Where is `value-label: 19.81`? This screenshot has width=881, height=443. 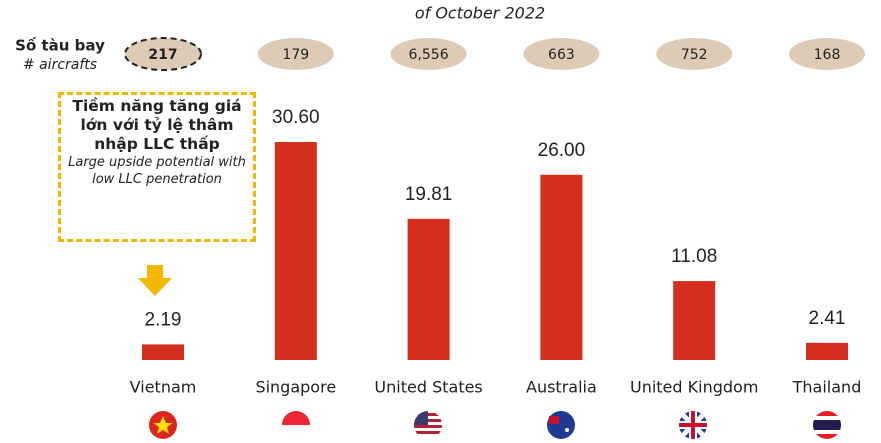 value-label: 19.81 is located at coordinates (429, 194).